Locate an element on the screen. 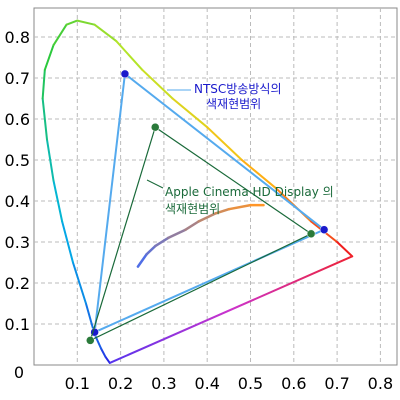  y-tick-label: 0.5 is located at coordinates (17, 160).